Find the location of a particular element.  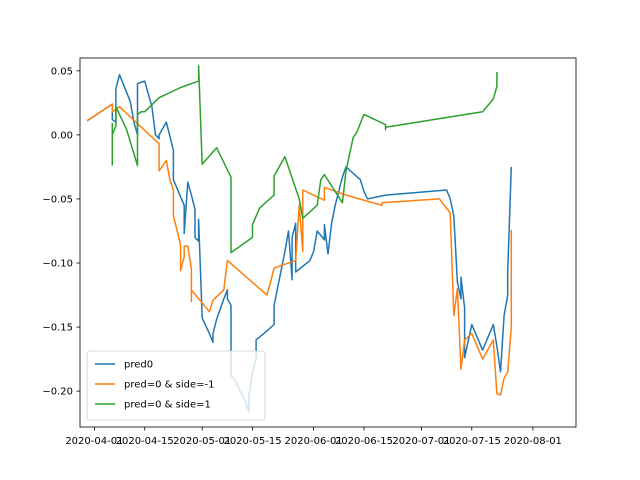

y-tick-label: −0.10 is located at coordinates (57, 264).